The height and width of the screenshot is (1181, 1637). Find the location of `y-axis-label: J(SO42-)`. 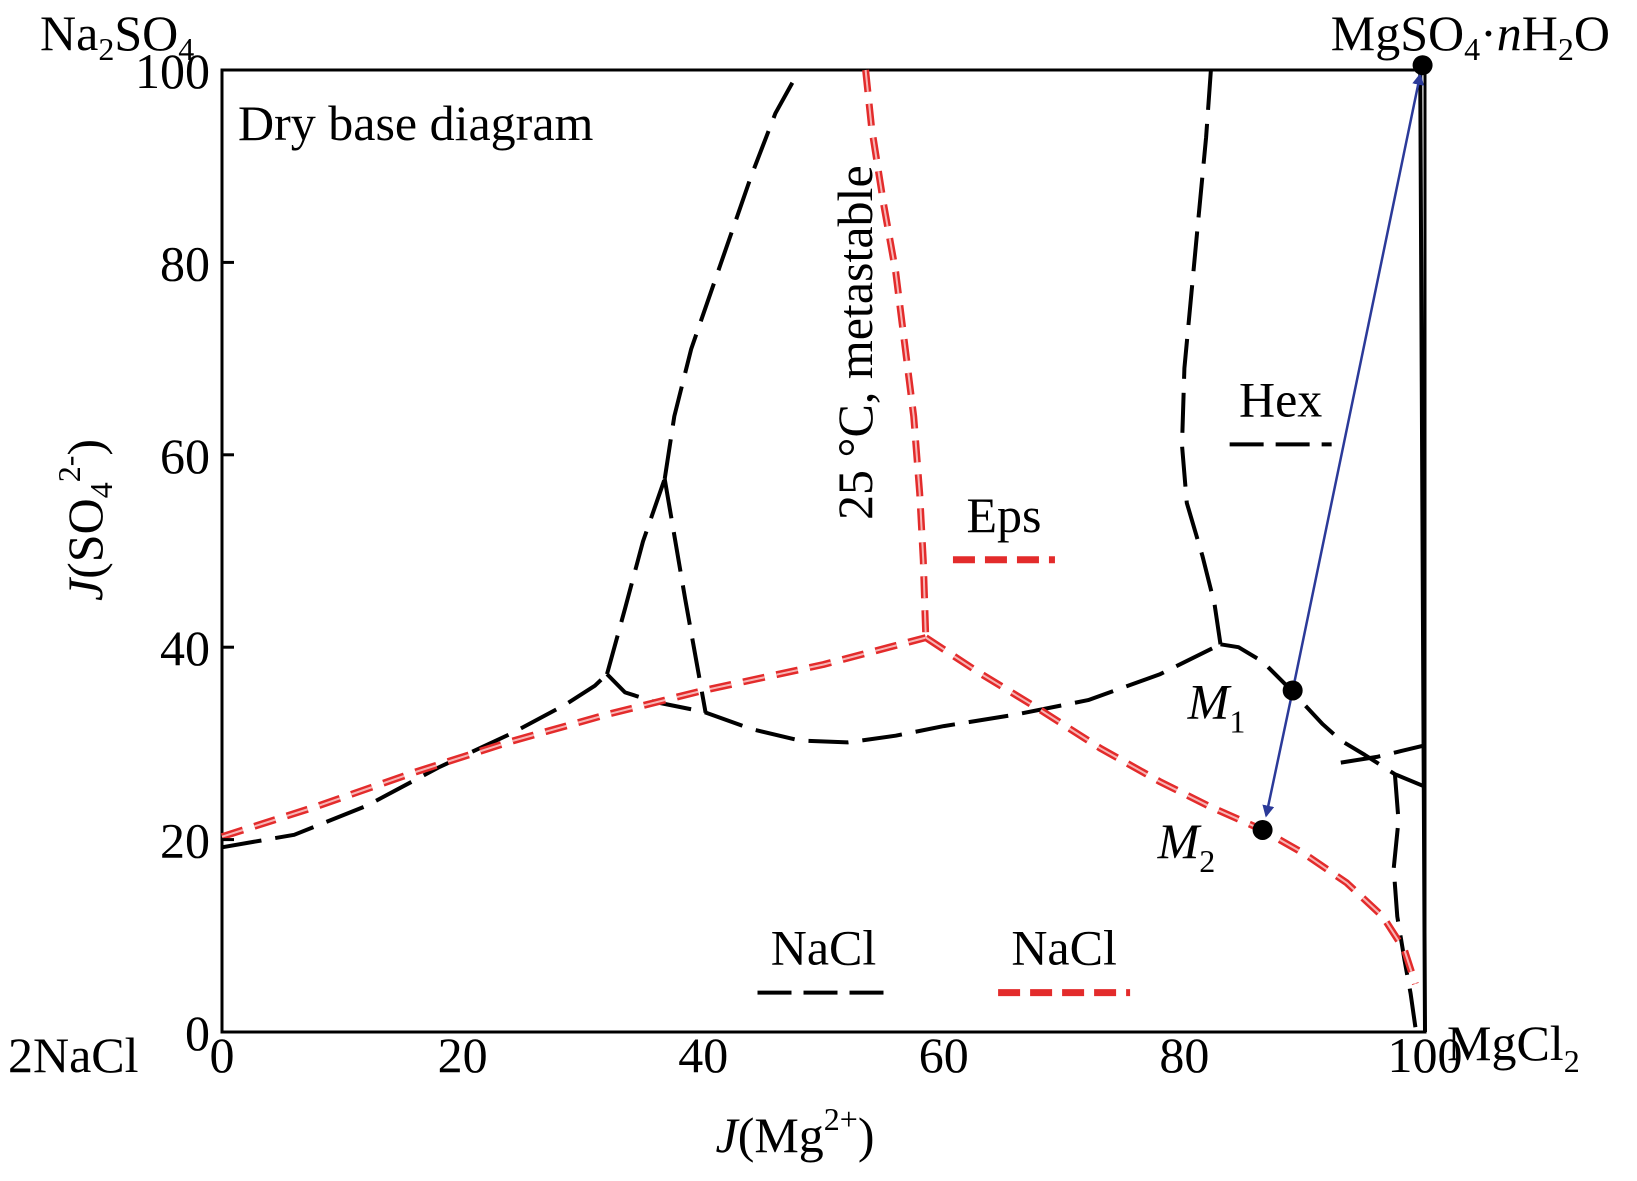

y-axis-label: J(SO42-) is located at coordinates (85, 520).